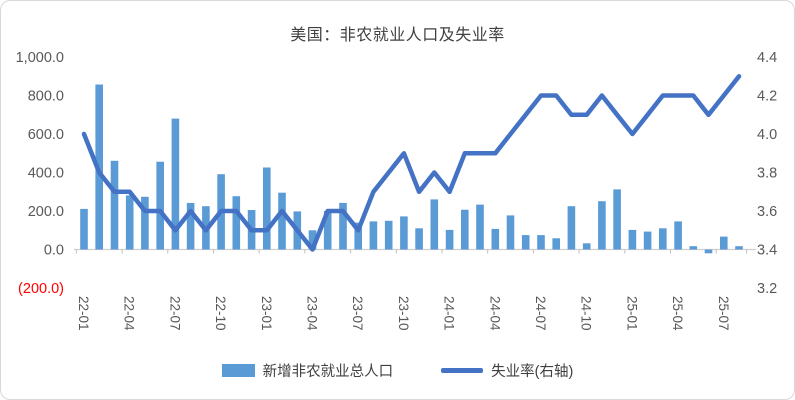 The image size is (795, 400). I want to click on left-axis-tick-label: 400.0, so click(46, 174).